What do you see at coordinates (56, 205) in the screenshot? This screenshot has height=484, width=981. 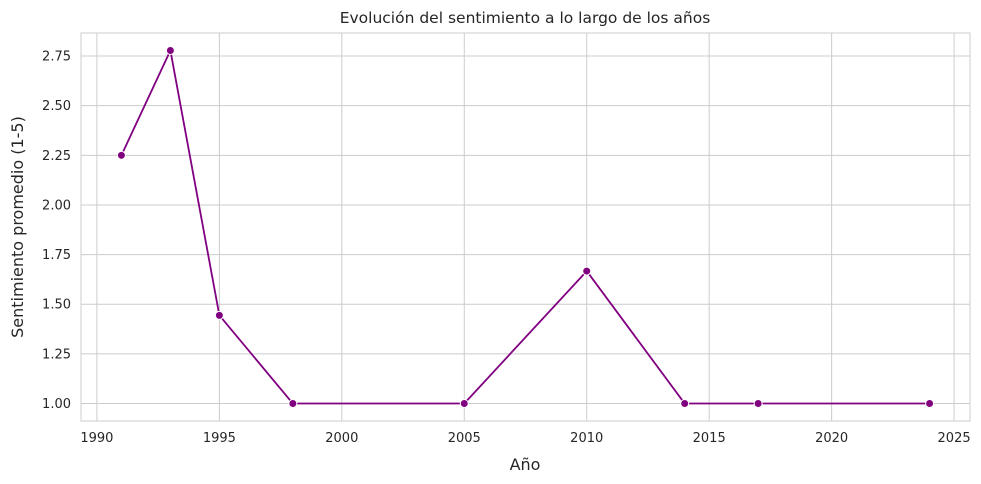 I see `y-tick-label: 2.00` at bounding box center [56, 205].